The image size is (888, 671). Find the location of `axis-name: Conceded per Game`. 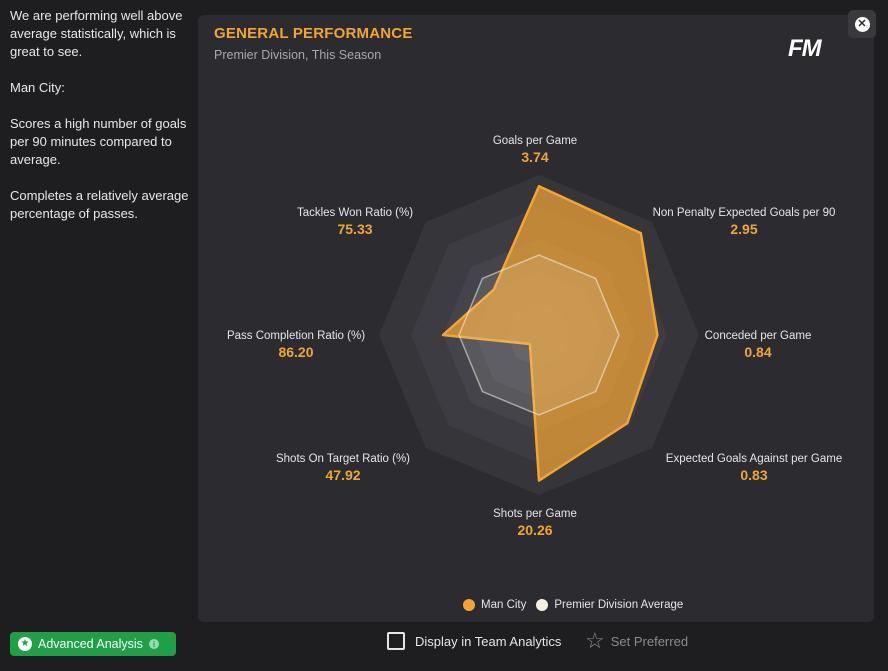

axis-name: Conceded per Game is located at coordinates (758, 336).